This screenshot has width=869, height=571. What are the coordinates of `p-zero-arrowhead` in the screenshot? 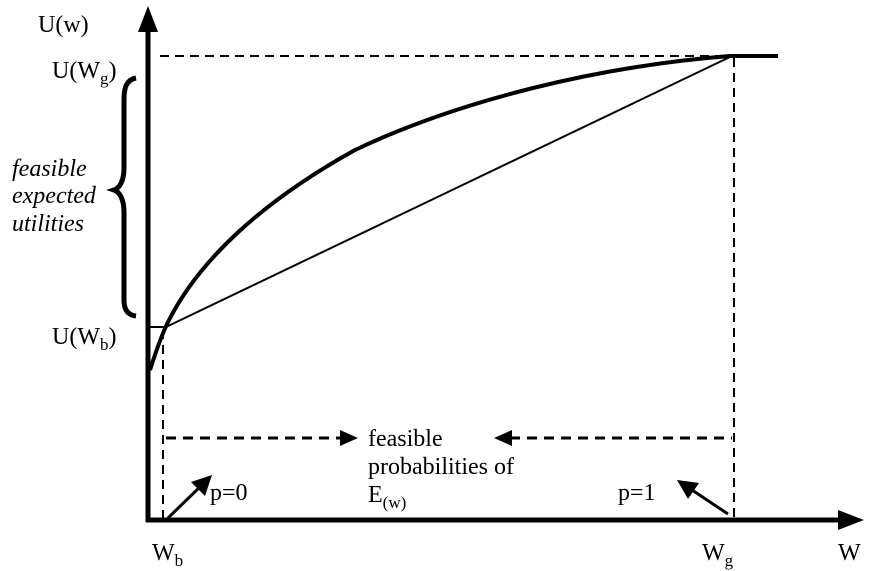 It's located at (201, 485).